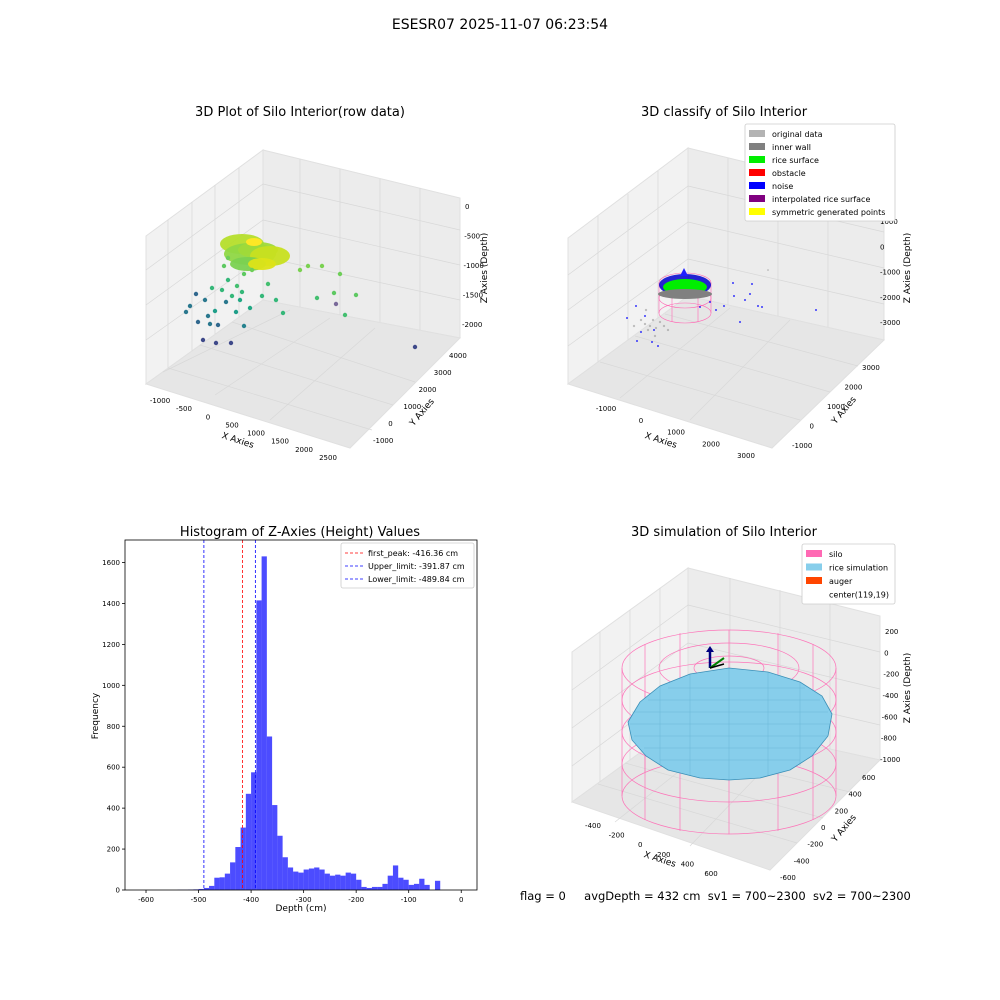 This screenshot has height=1000, width=1000. Describe the element at coordinates (890, 298) in the screenshot. I see `z-tick-label: -2000` at that location.